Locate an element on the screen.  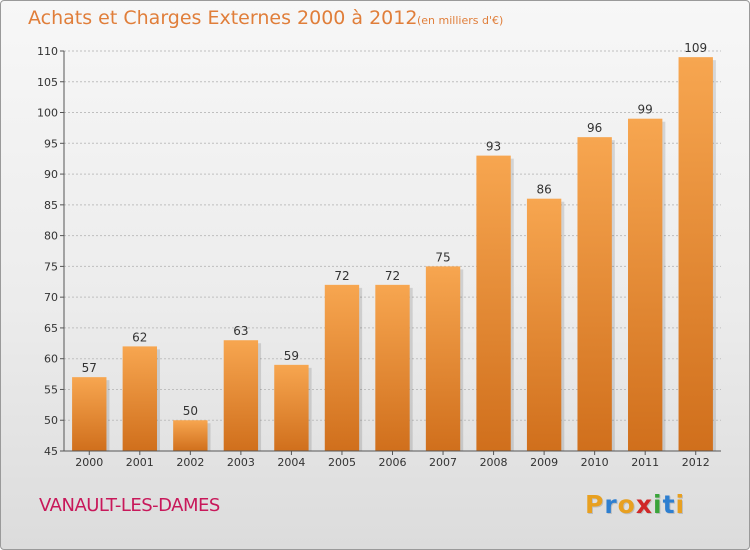
y-tick-label: 55 is located at coordinates (51, 389).